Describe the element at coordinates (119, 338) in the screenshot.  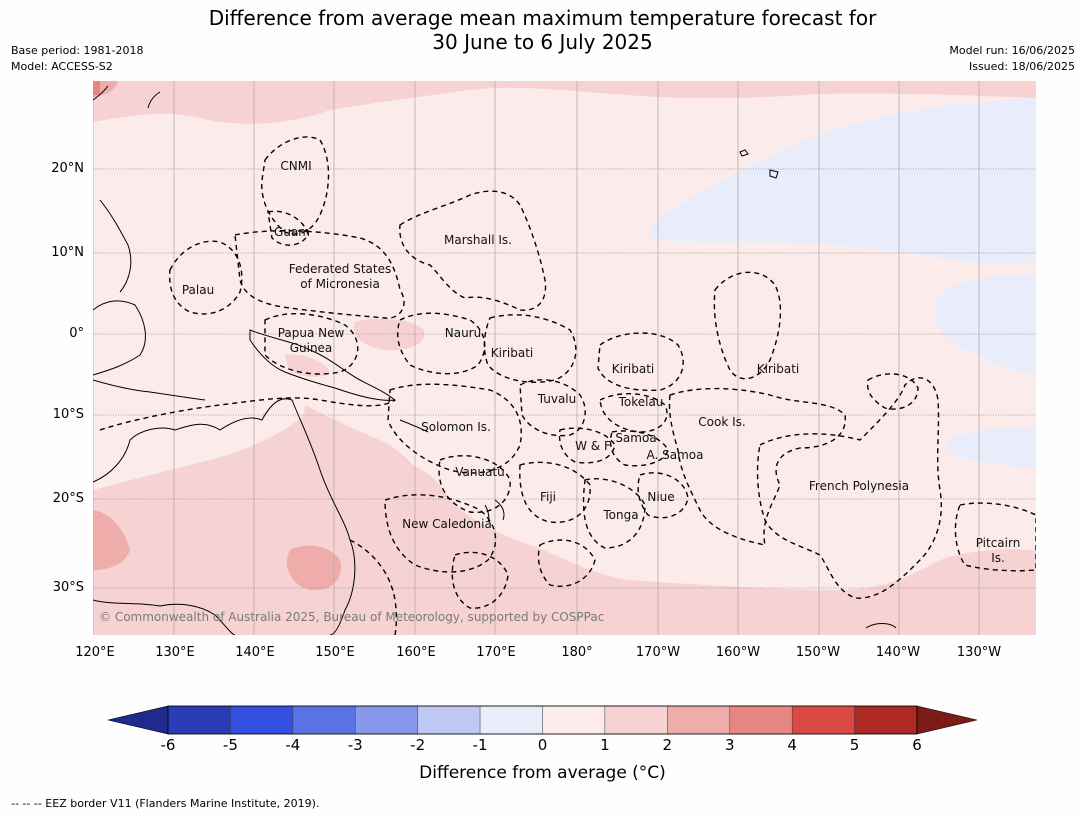
I see `maritime-continent-coast` at that location.